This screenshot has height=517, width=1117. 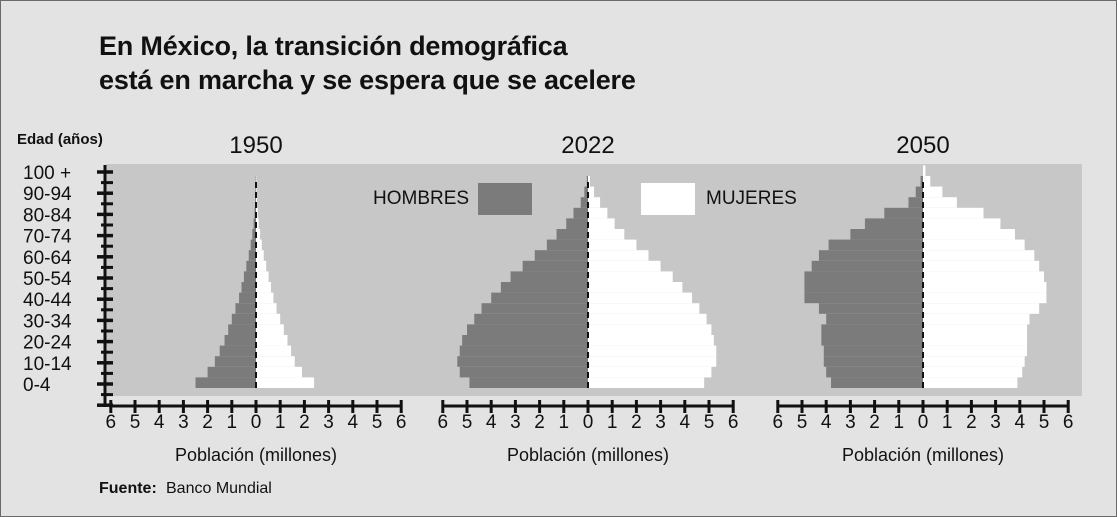 What do you see at coordinates (47, 173) in the screenshot?
I see `y-tick-label-0: 100 +` at bounding box center [47, 173].